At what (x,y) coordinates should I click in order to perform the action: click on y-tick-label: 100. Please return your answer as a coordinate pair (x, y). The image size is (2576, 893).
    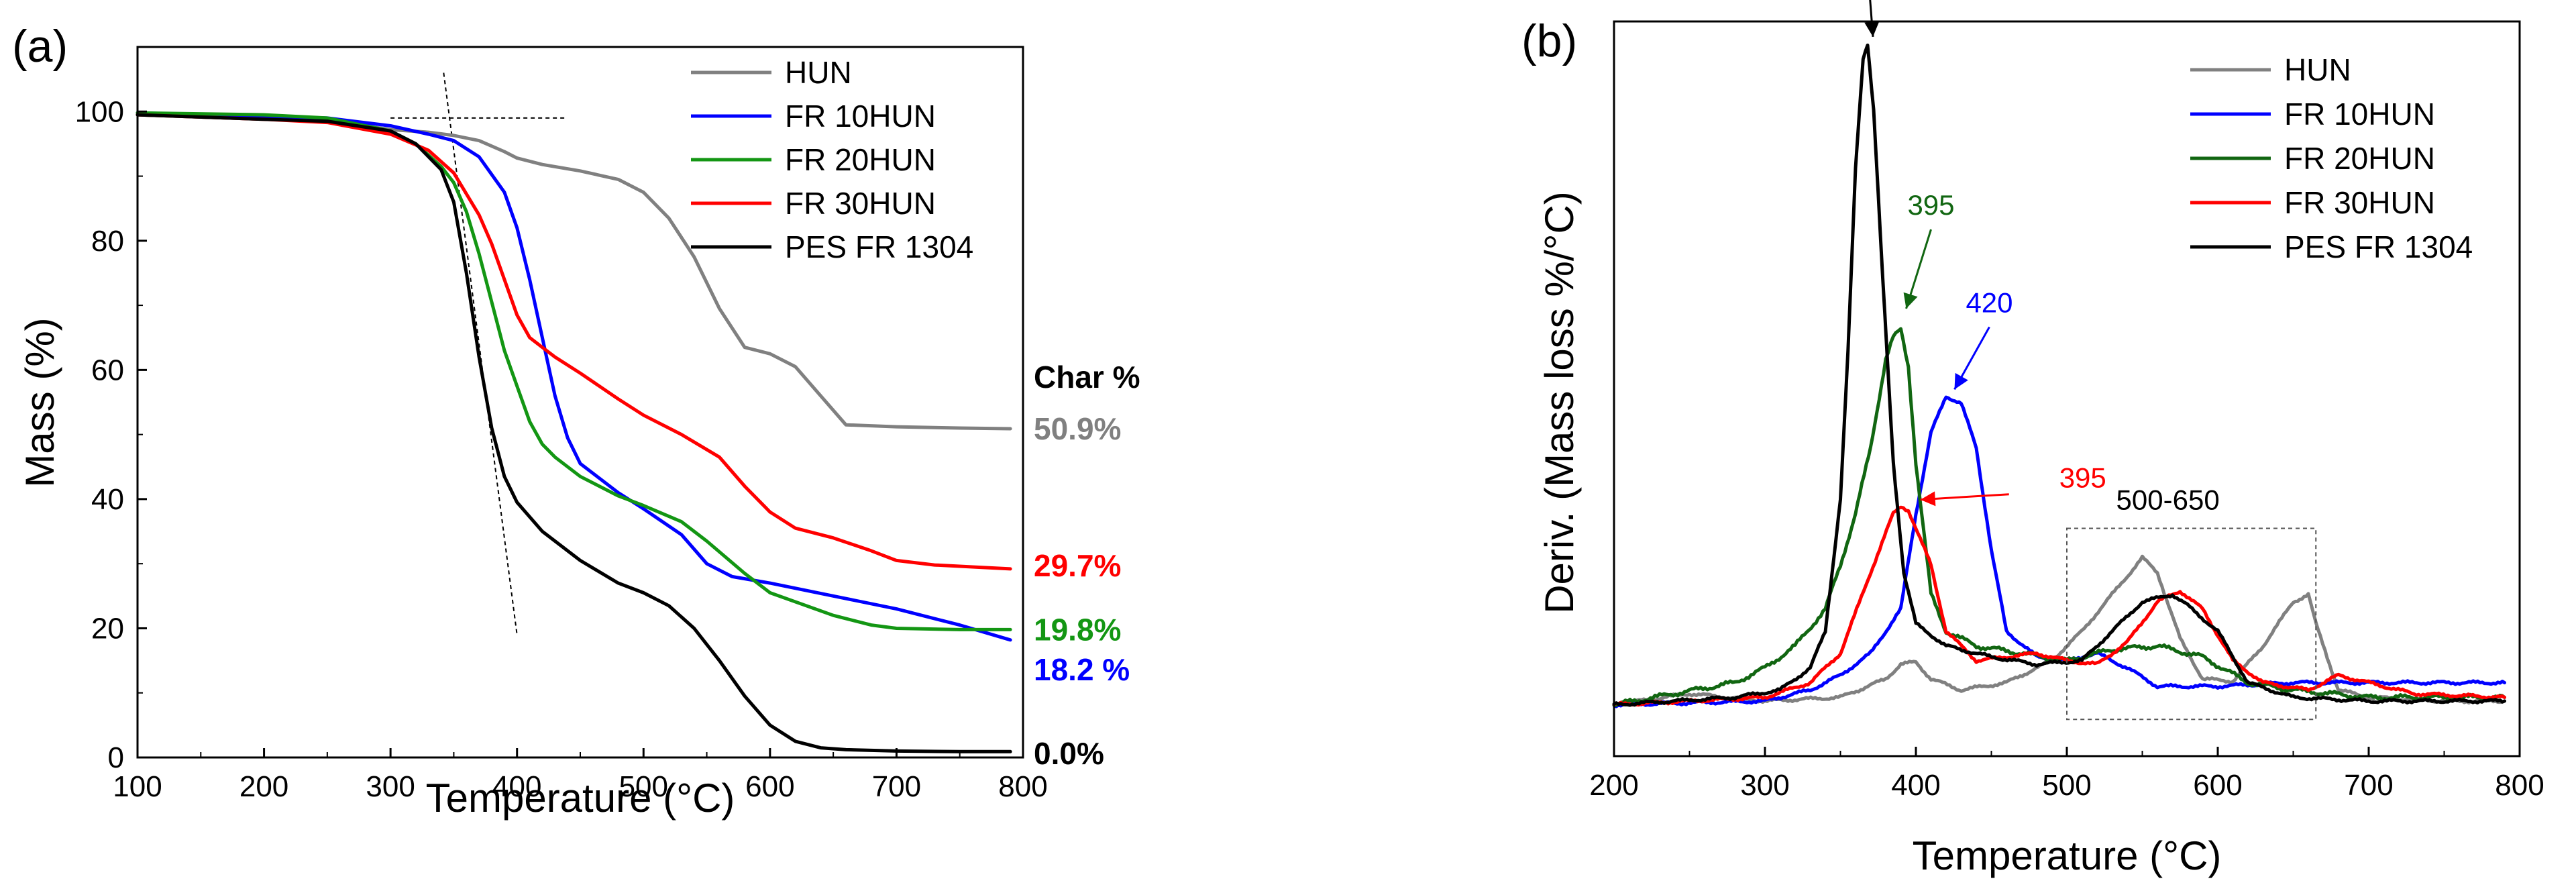
    Looking at the image, I should click on (99, 111).